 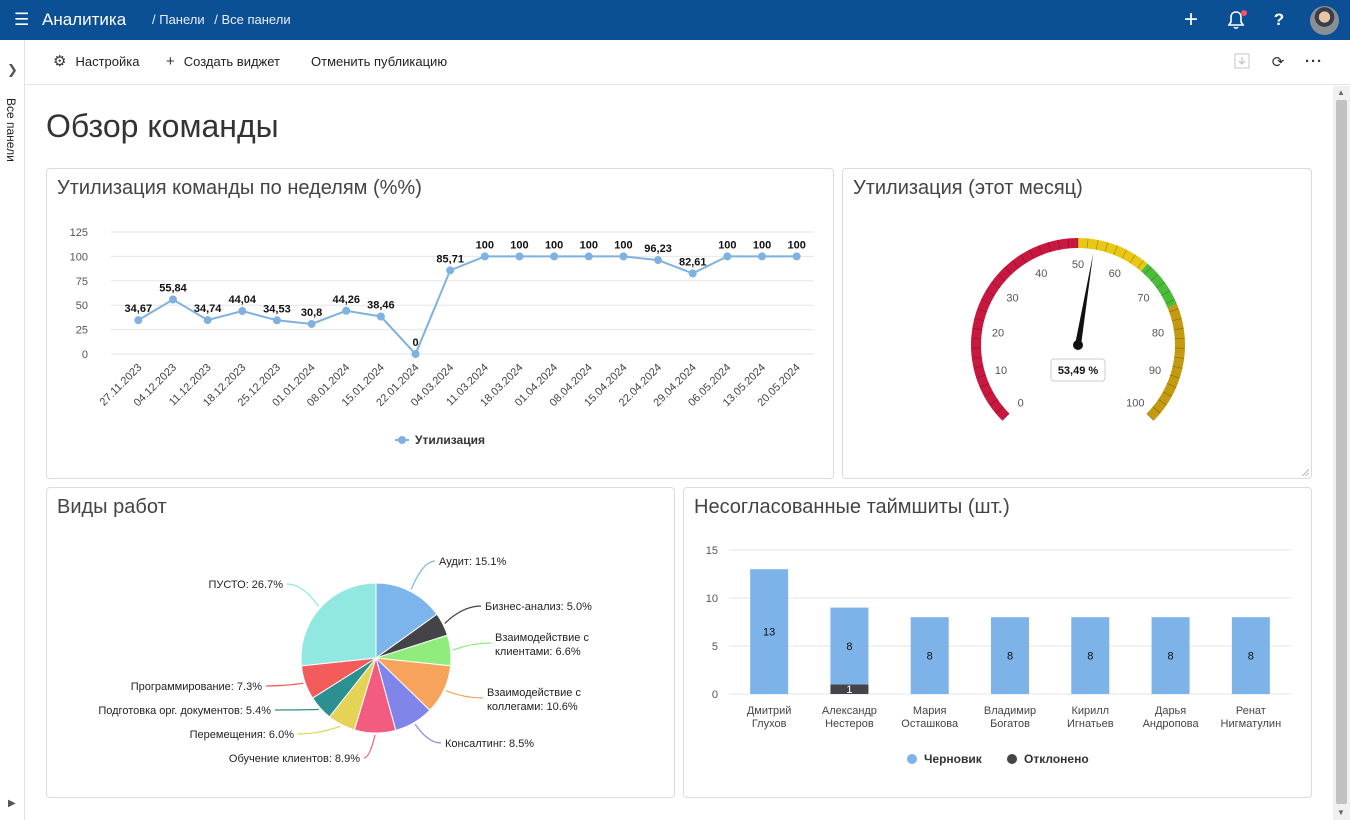 I want to click on chart-legend: Утилизация, so click(x=440, y=440).